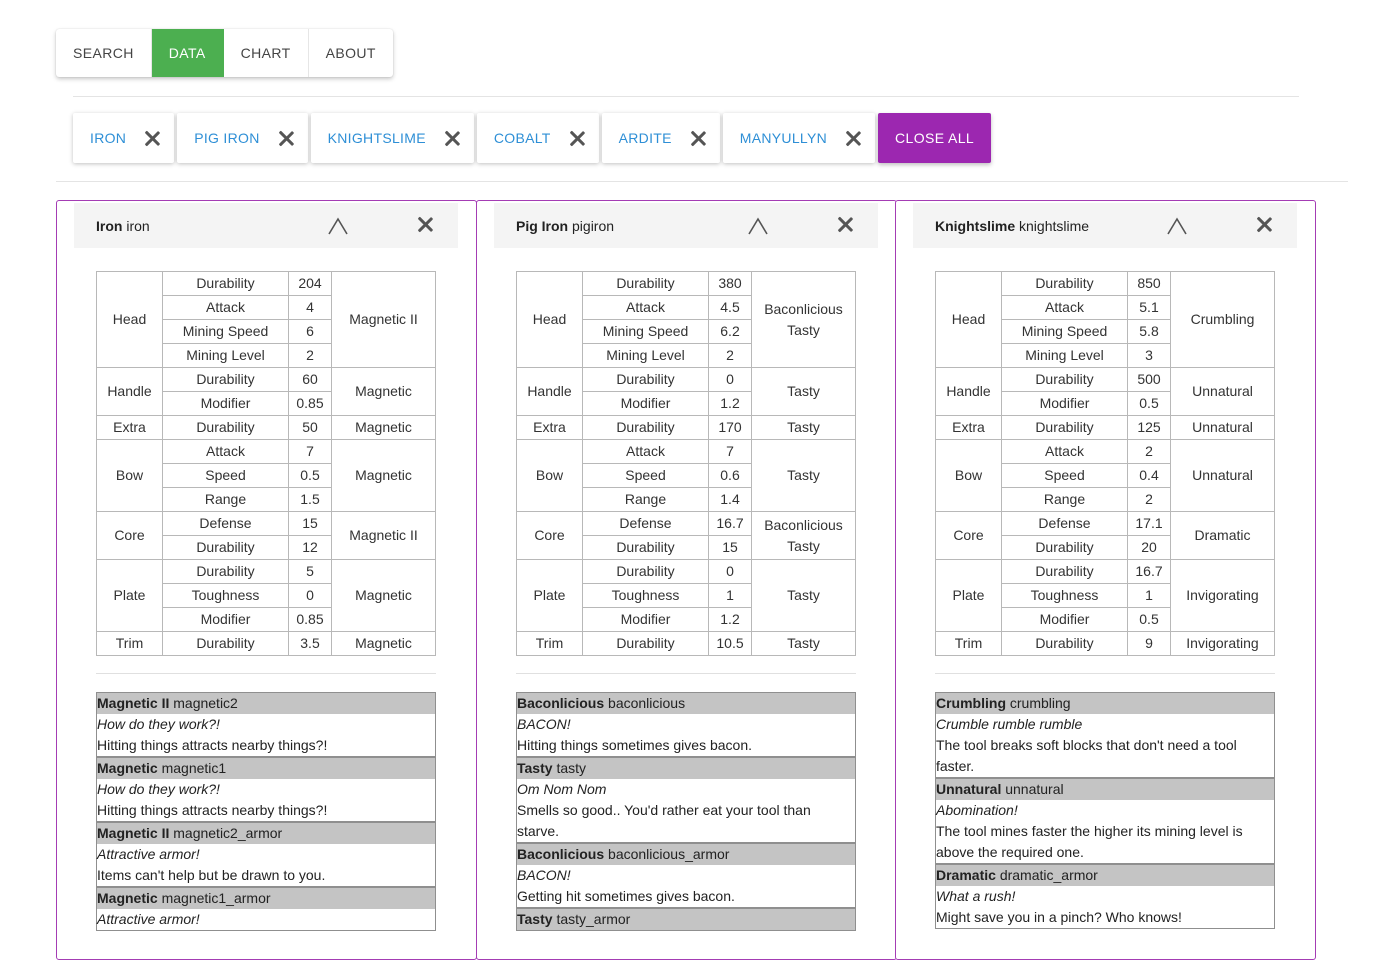 This screenshot has height=960, width=1388. What do you see at coordinates (730, 571) in the screenshot?
I see `stat-value: 0` at bounding box center [730, 571].